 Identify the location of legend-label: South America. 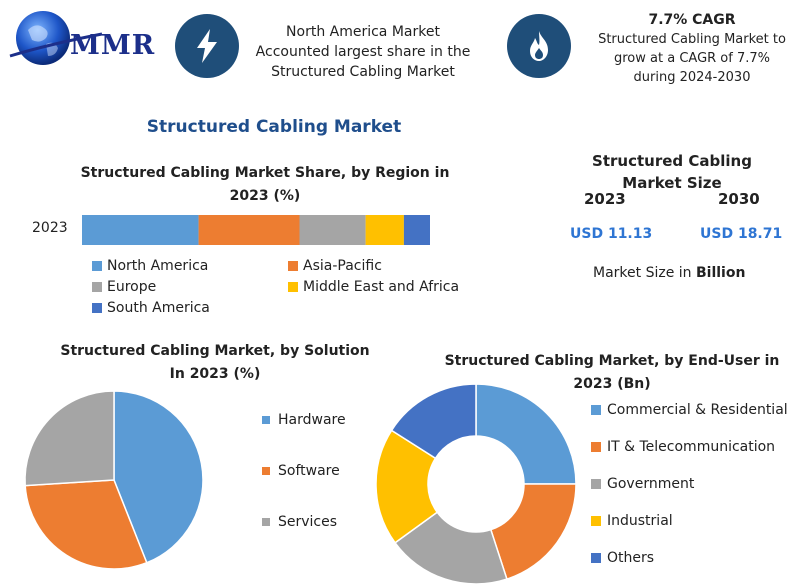
(158, 308).